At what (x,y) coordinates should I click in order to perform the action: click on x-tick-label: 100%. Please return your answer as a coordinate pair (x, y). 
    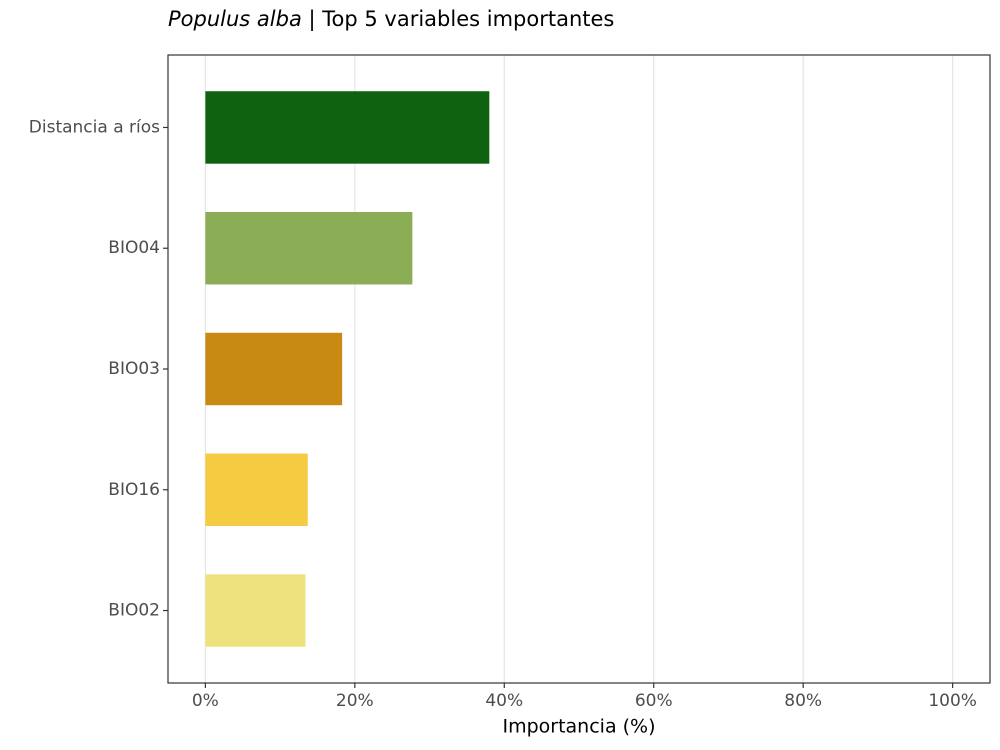
    Looking at the image, I should click on (952, 701).